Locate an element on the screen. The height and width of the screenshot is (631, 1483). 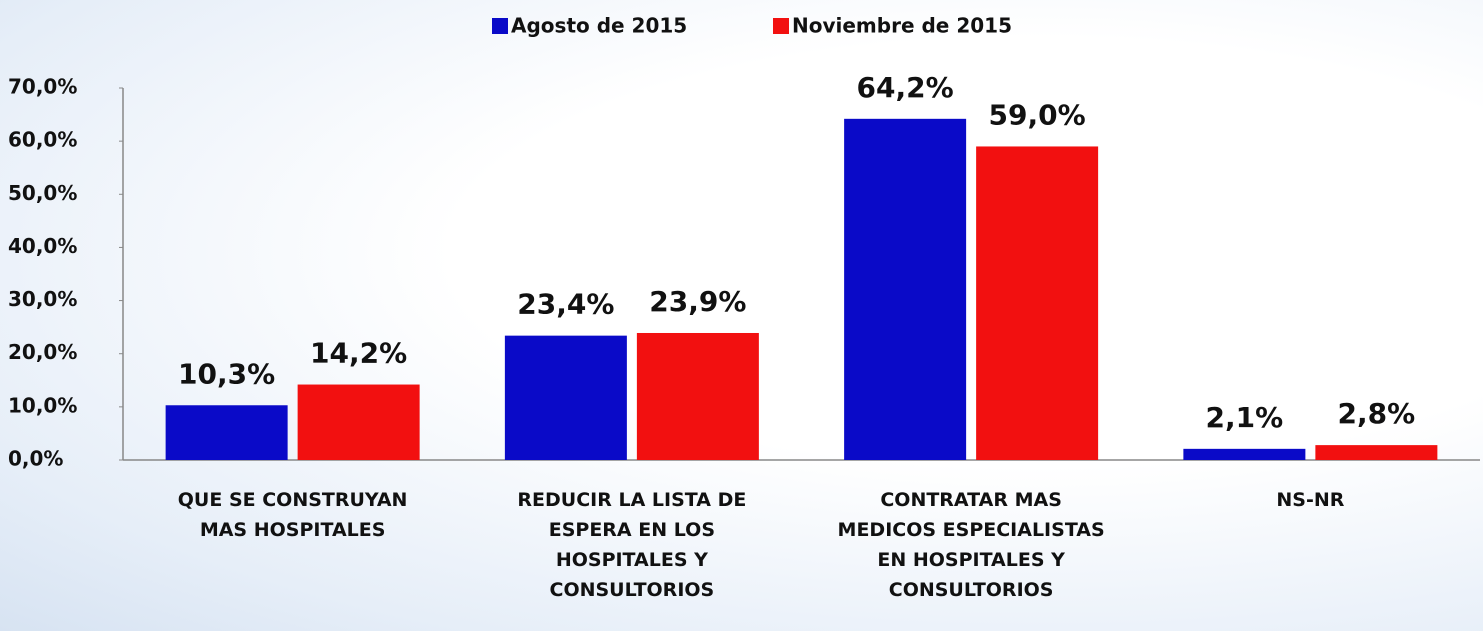
data-label: 59,0% is located at coordinates (1037, 114).